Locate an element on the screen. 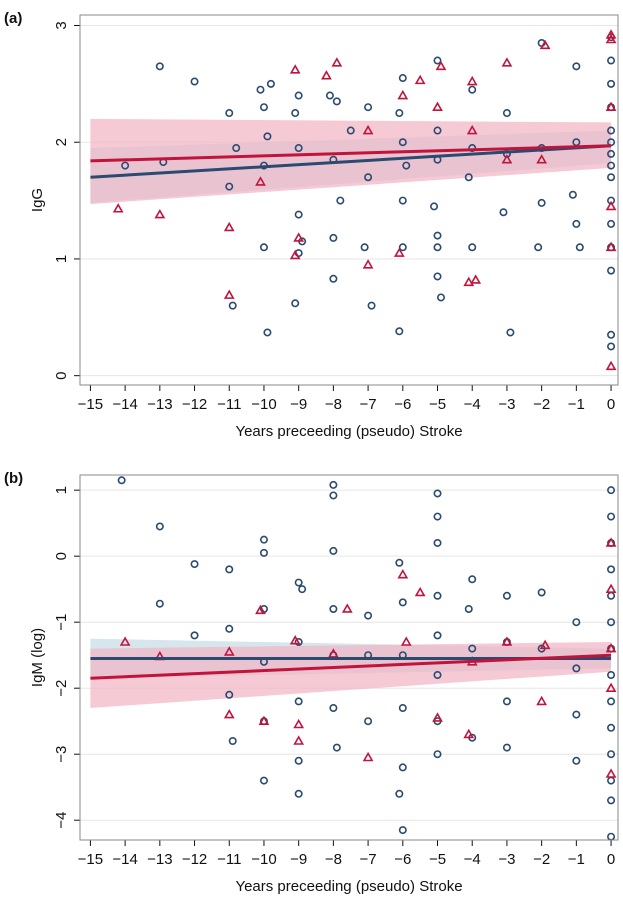 This screenshot has height=899, width=623. fit-line is located at coordinates (351, 666).